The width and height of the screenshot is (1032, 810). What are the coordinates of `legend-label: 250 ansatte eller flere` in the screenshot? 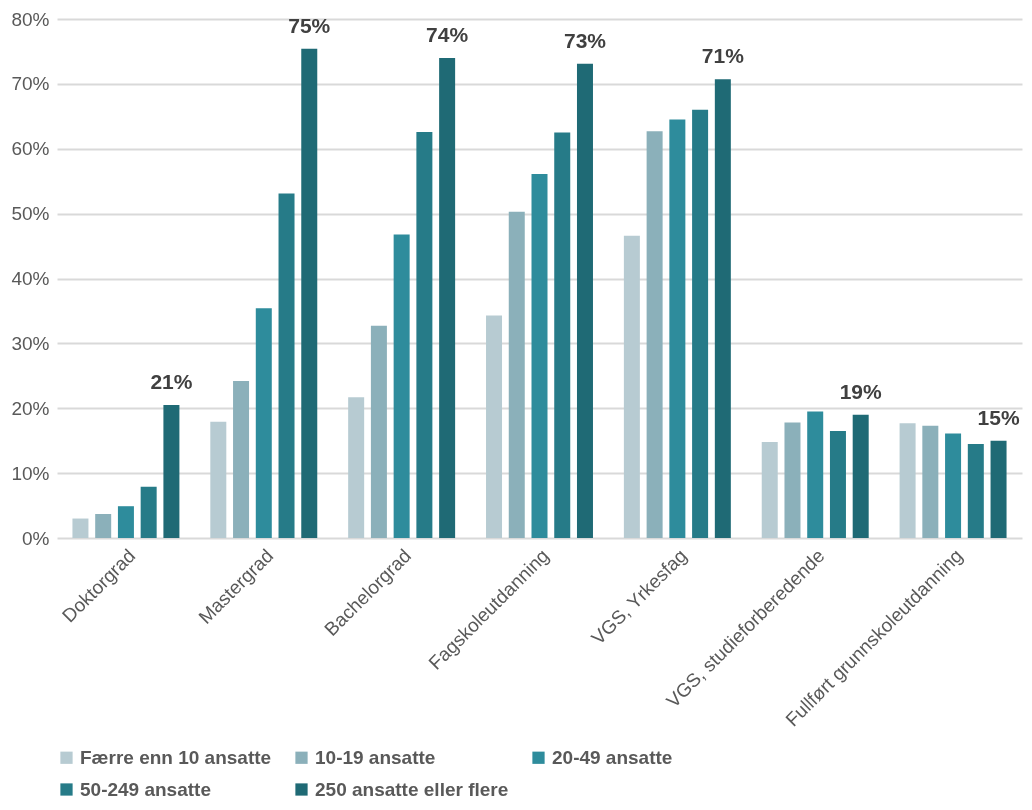 It's located at (412, 789).